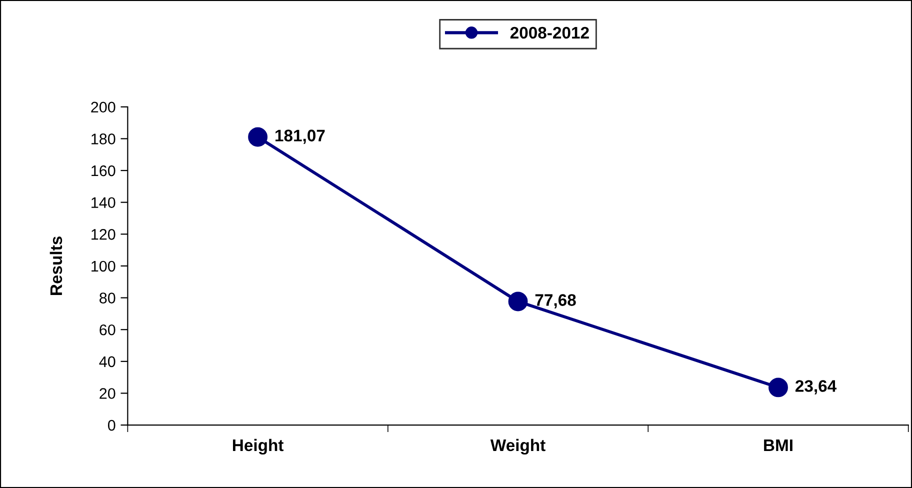 The image size is (912, 488). I want to click on y-tick-label: 0, so click(112, 425).